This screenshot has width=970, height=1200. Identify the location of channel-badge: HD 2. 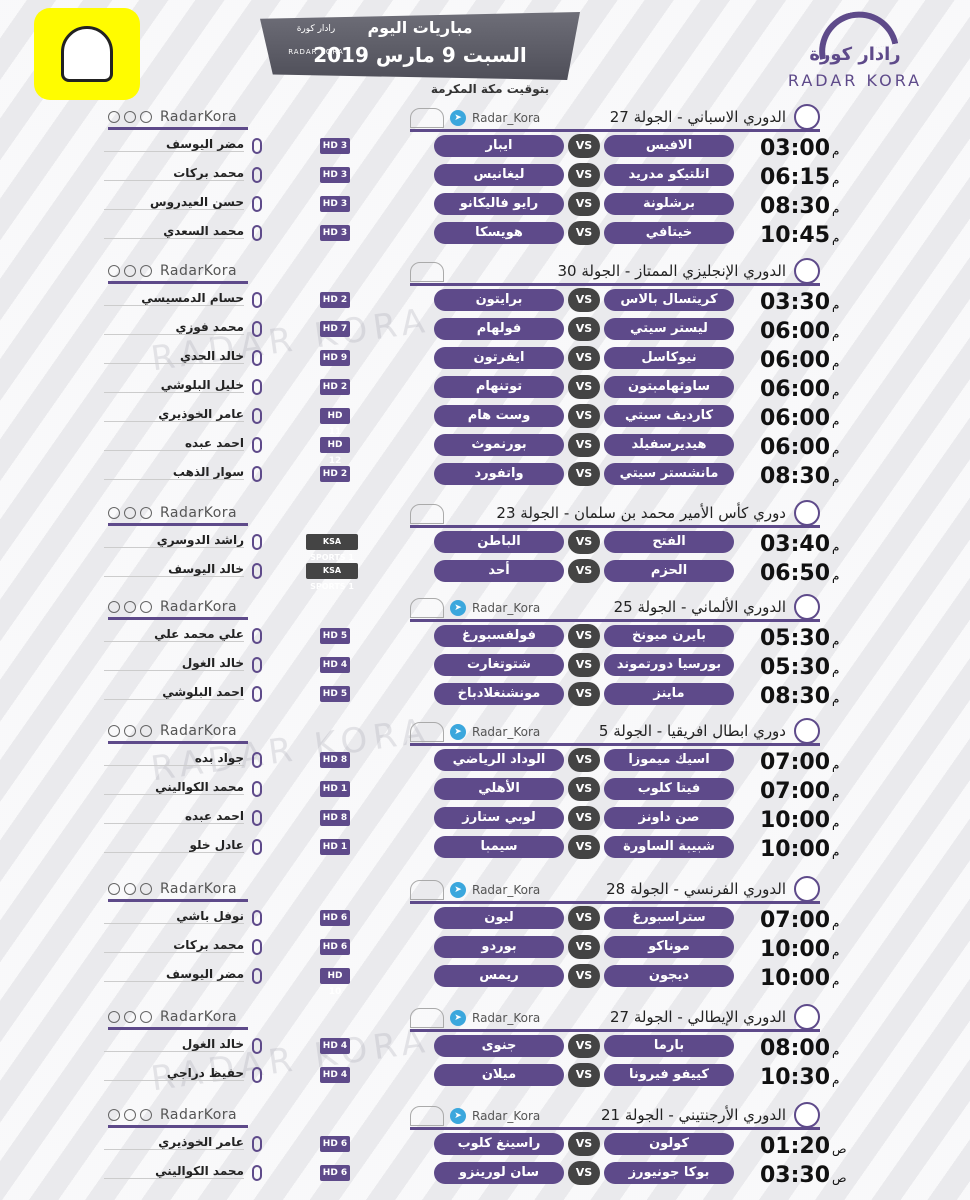
(335, 387).